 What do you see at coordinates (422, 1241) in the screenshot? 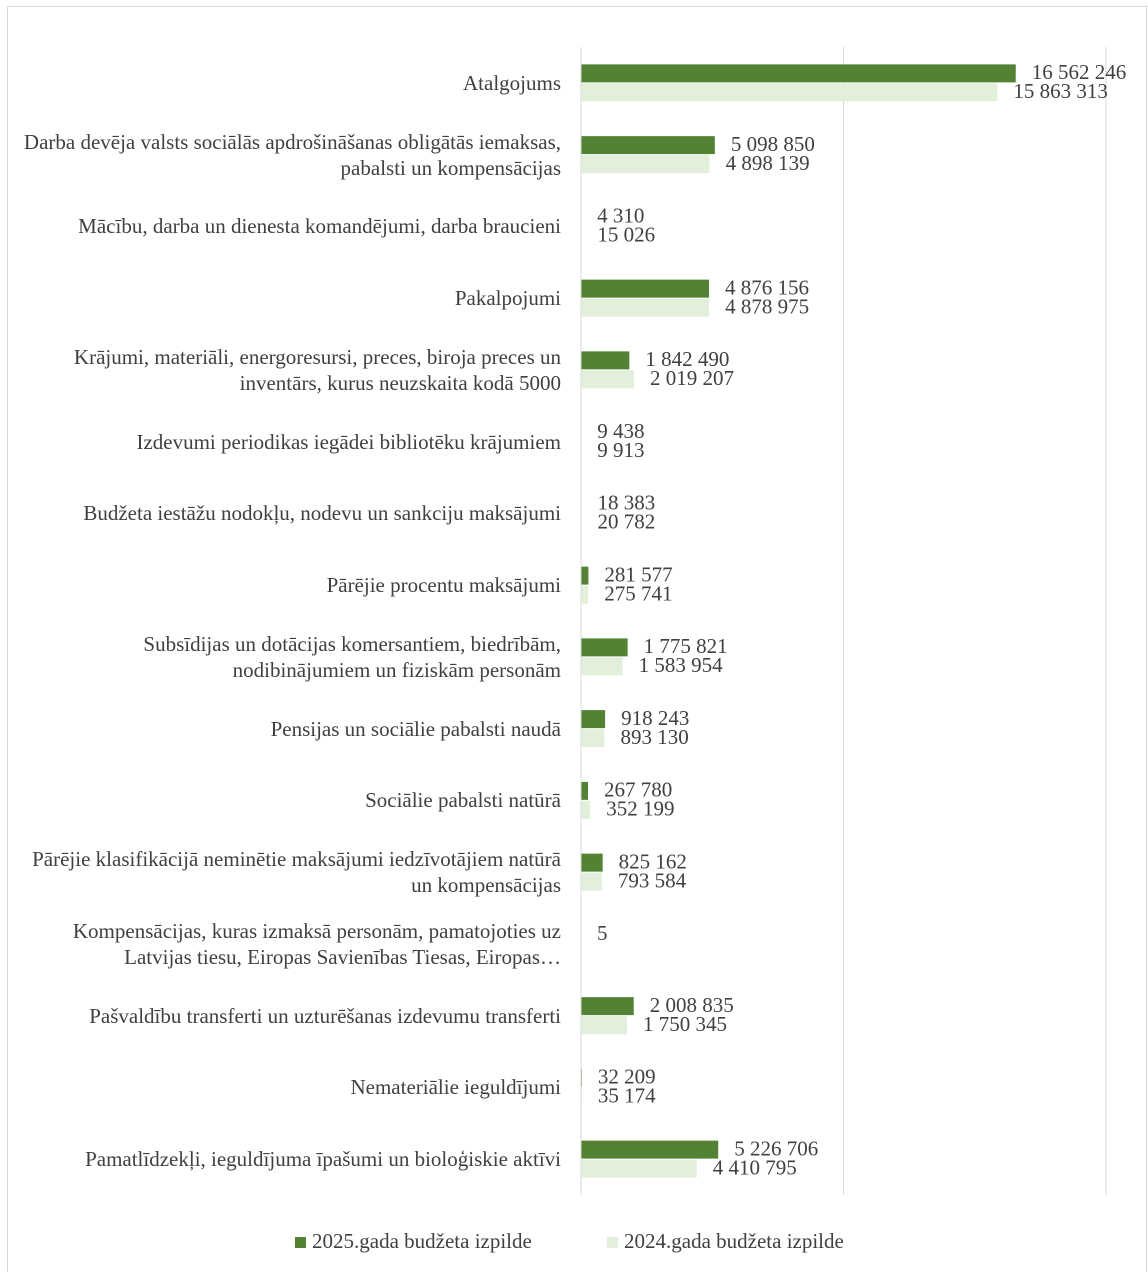
I see `legend-label: 2025.gada budžeta izpilde` at bounding box center [422, 1241].